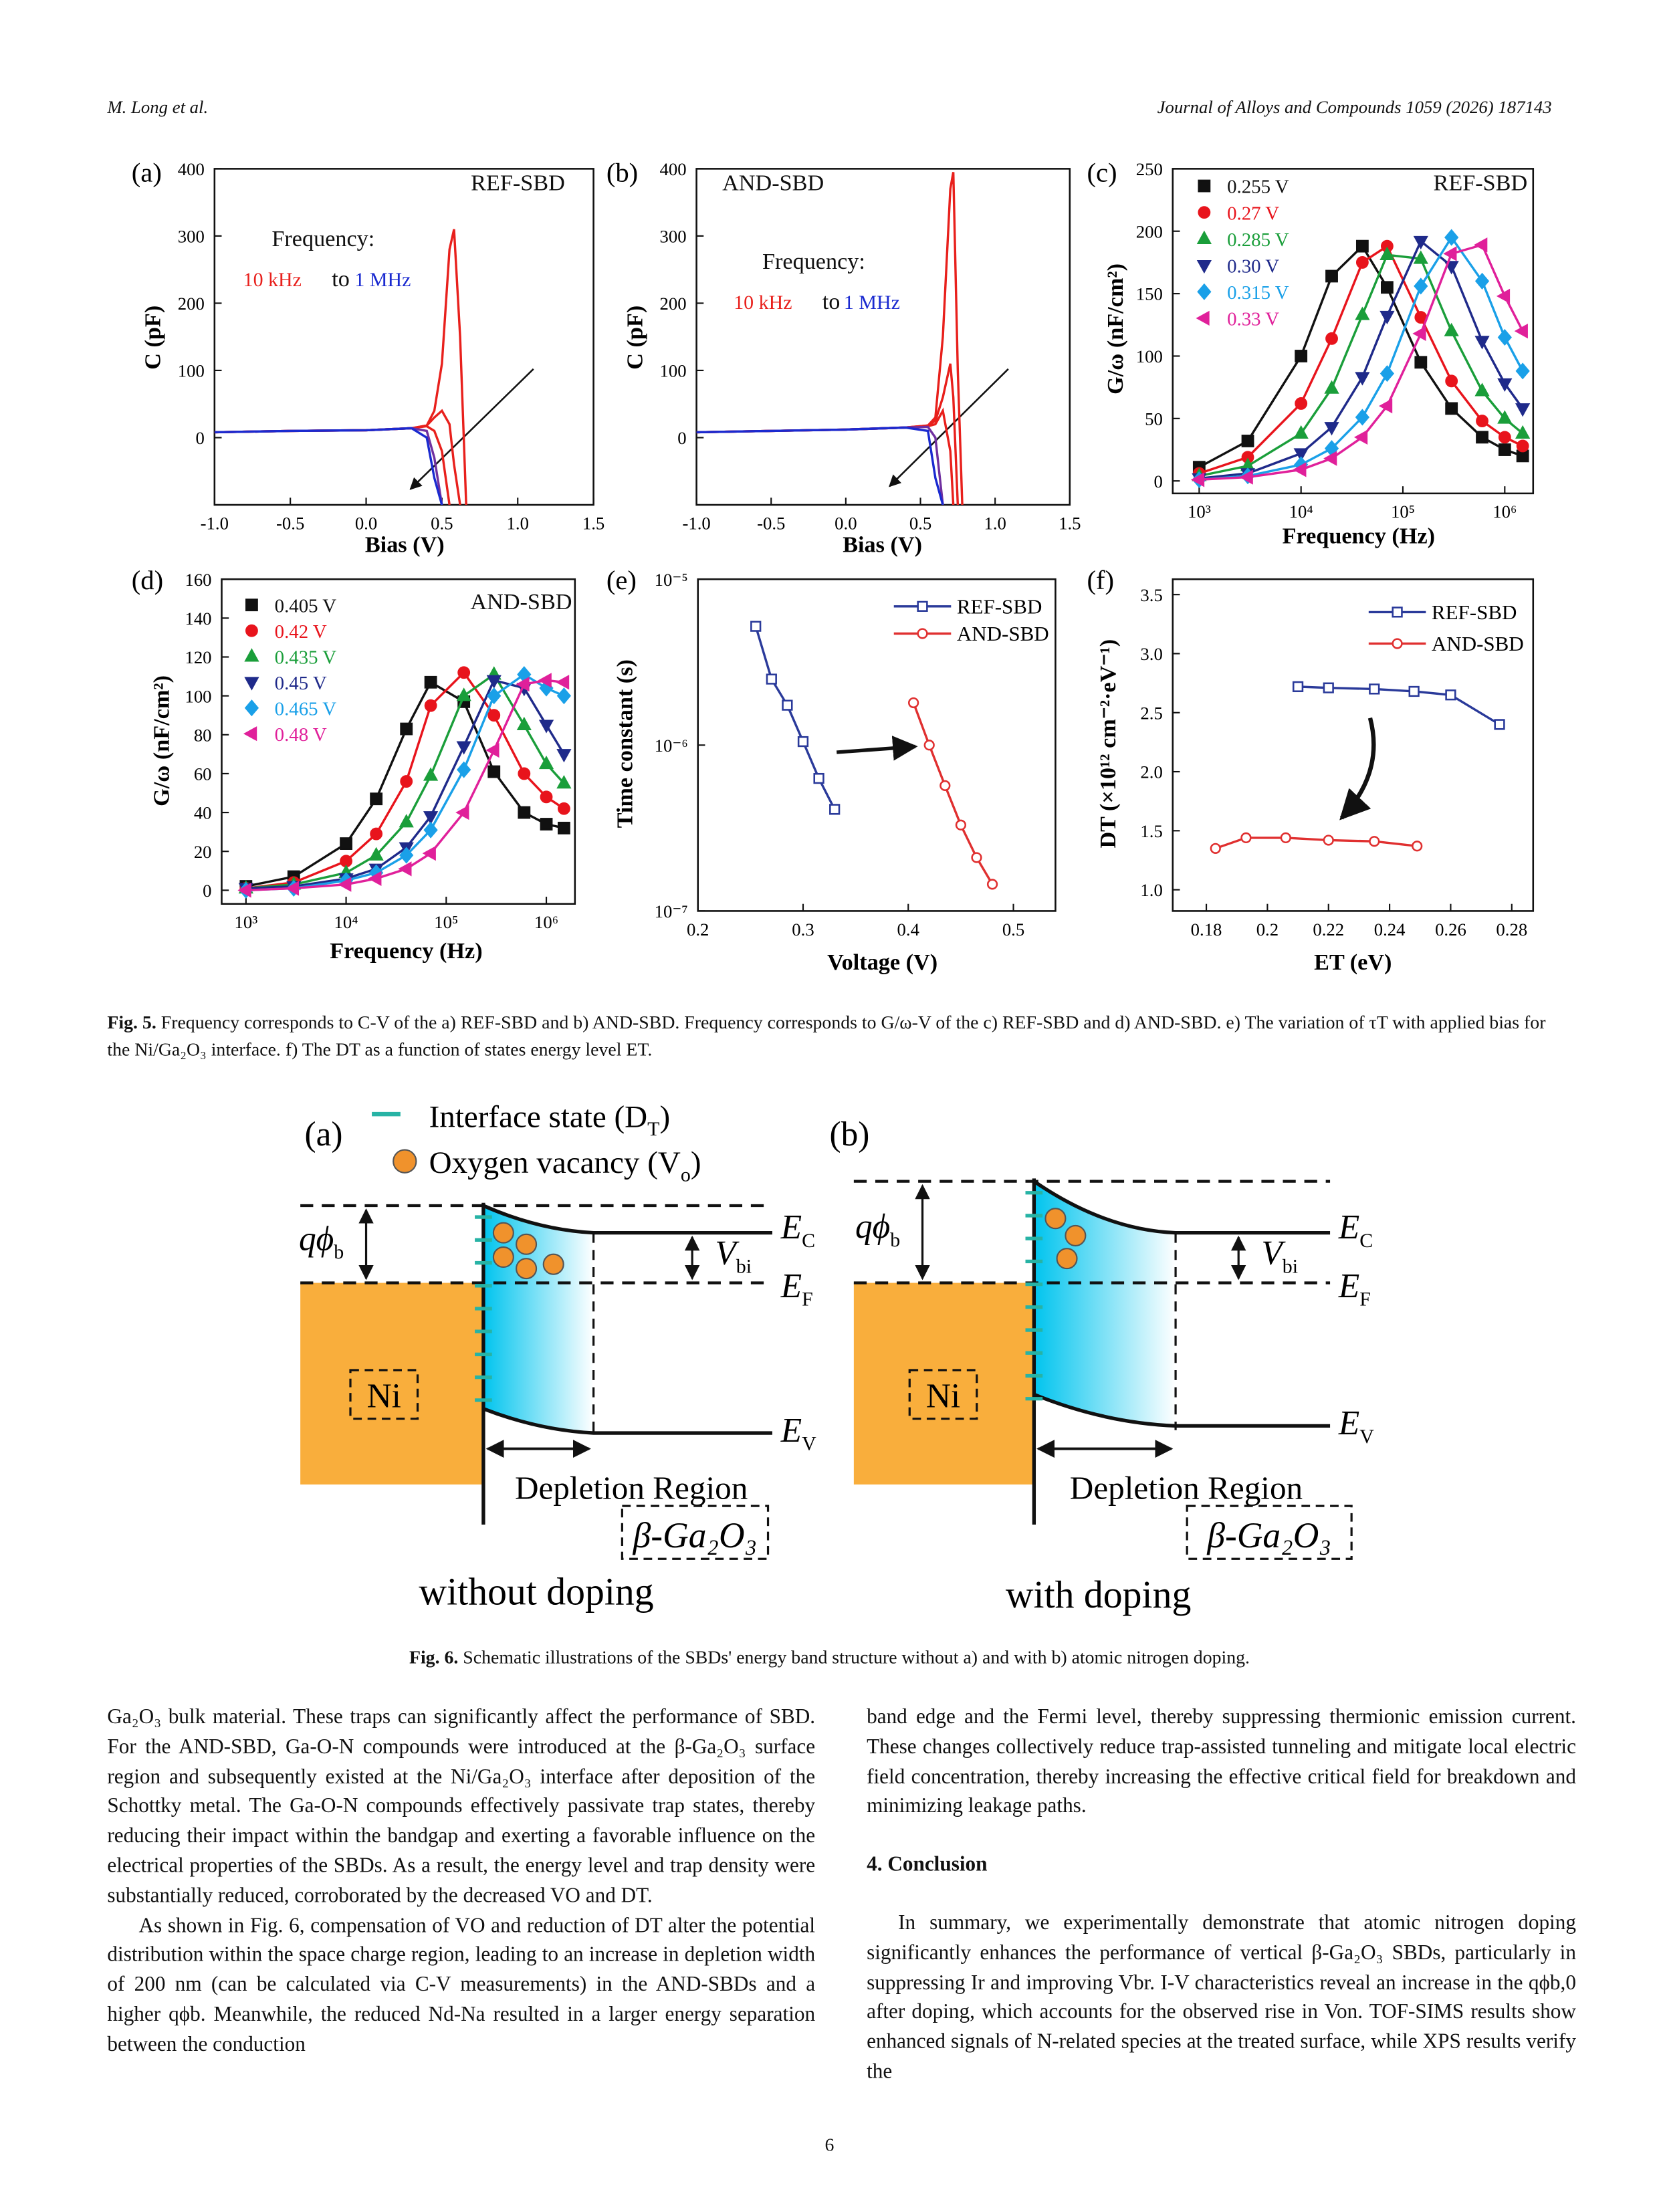  What do you see at coordinates (536, 1592) in the screenshot?
I see `panel-caption: without doping` at bounding box center [536, 1592].